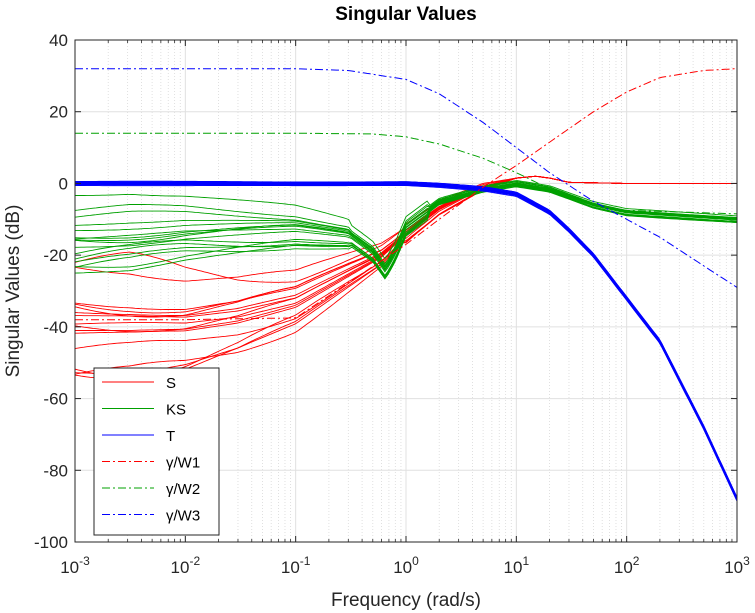 This screenshot has width=755, height=613. What do you see at coordinates (13, 291) in the screenshot?
I see `y-axis-label: Singular Values (dB)` at bounding box center [13, 291].